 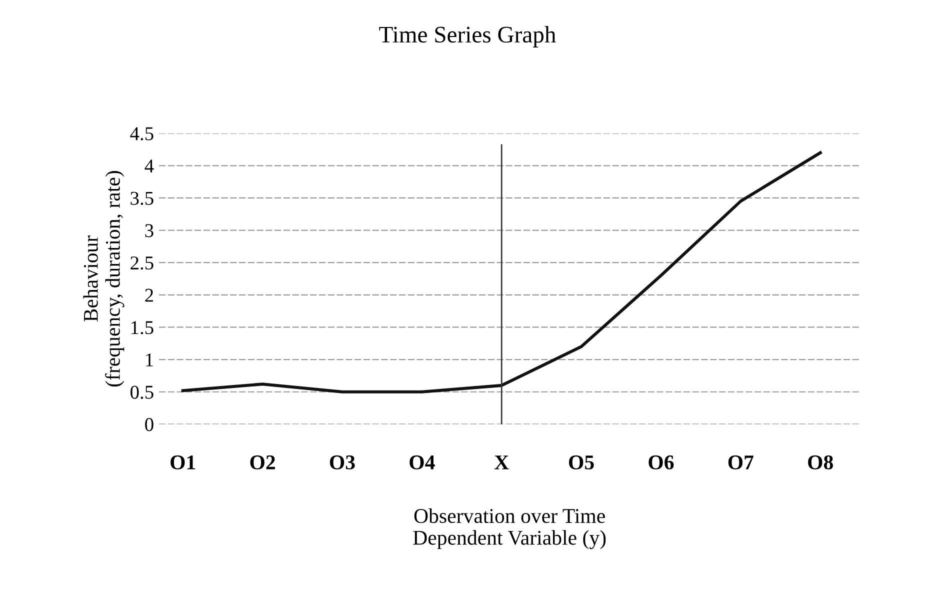 What do you see at coordinates (142, 133) in the screenshot?
I see `y-tick-label: 4.5` at bounding box center [142, 133].